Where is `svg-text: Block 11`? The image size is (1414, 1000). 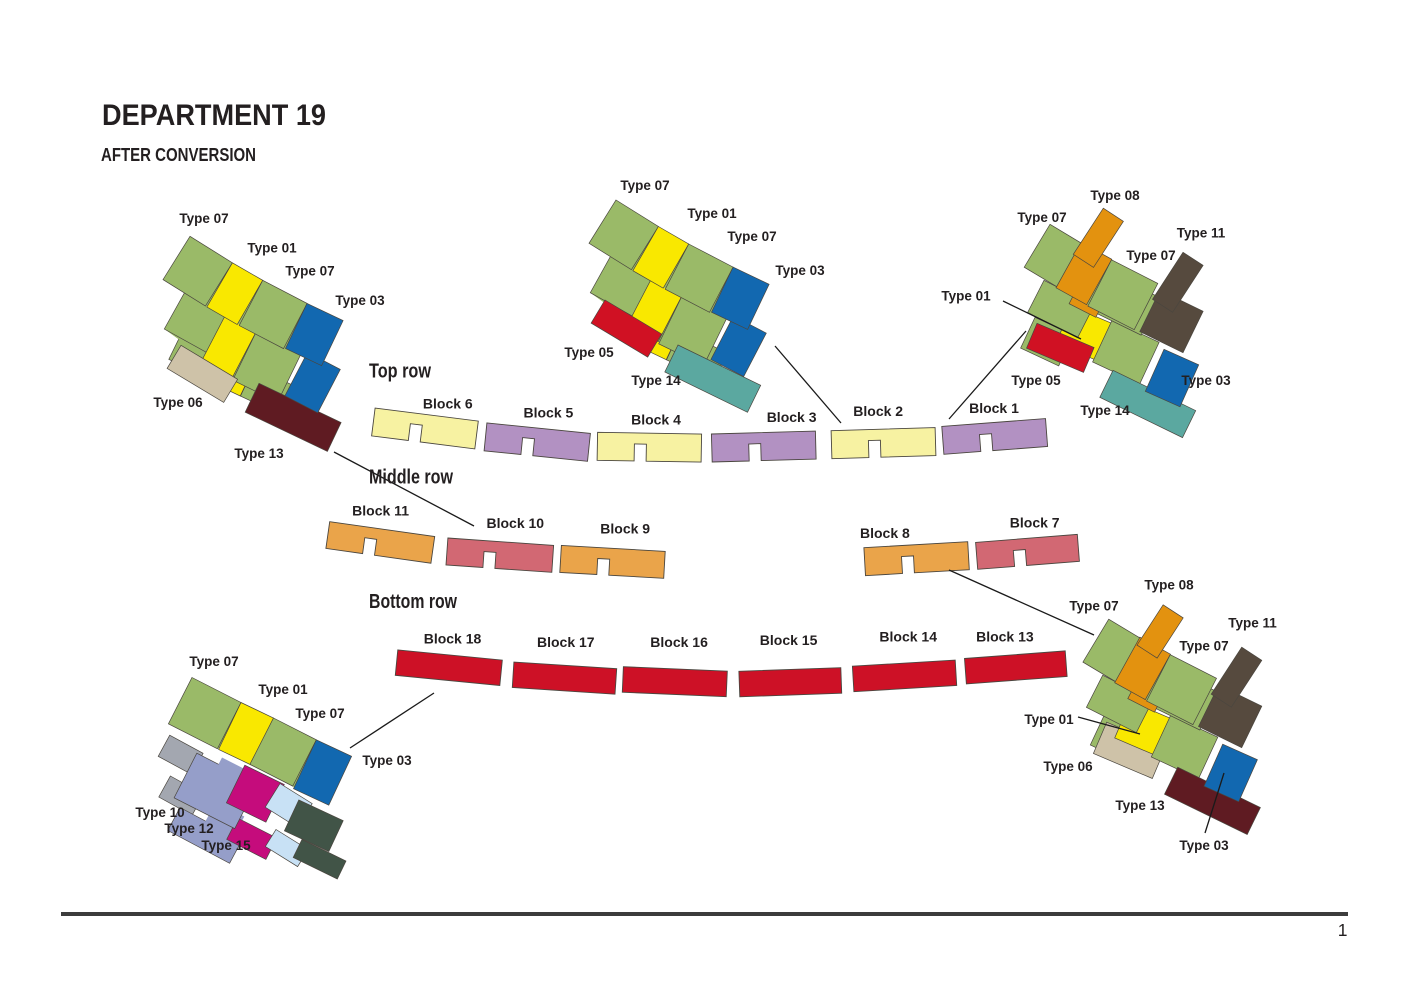
svg-text: Block 11 is located at coordinates (380, 511).